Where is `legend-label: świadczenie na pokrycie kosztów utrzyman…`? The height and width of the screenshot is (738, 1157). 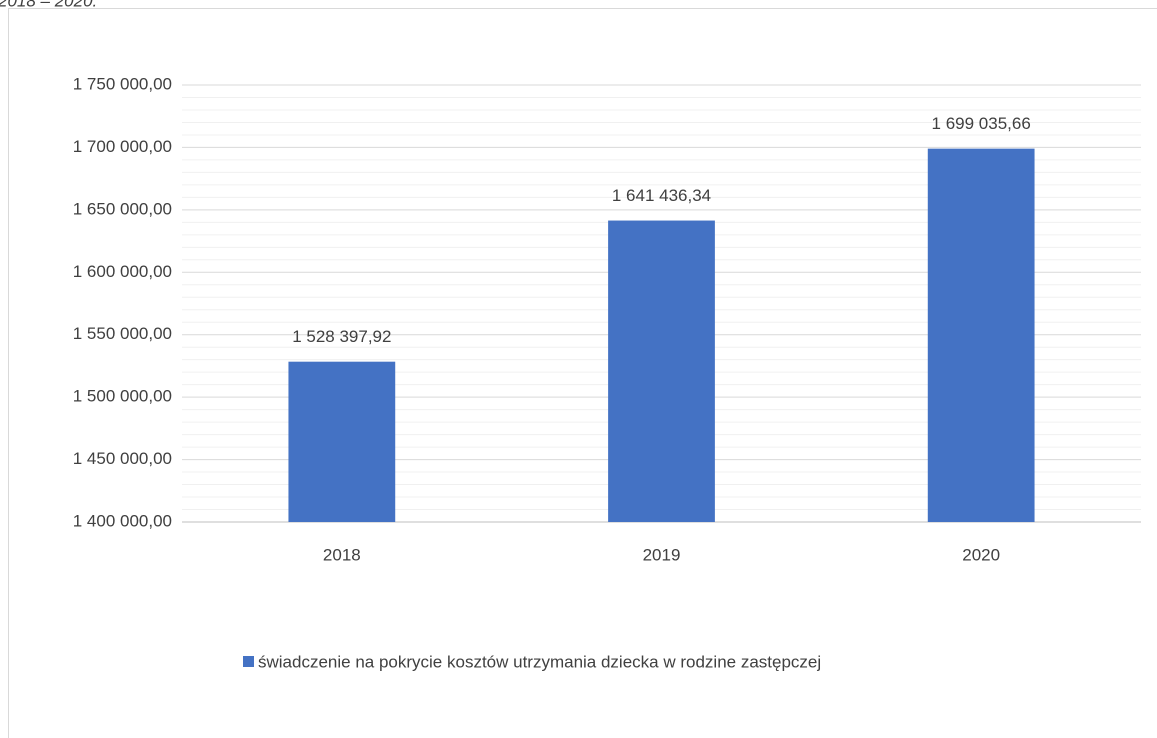 legend-label: świadczenie na pokrycie kosztów utrzyman… is located at coordinates (539, 661).